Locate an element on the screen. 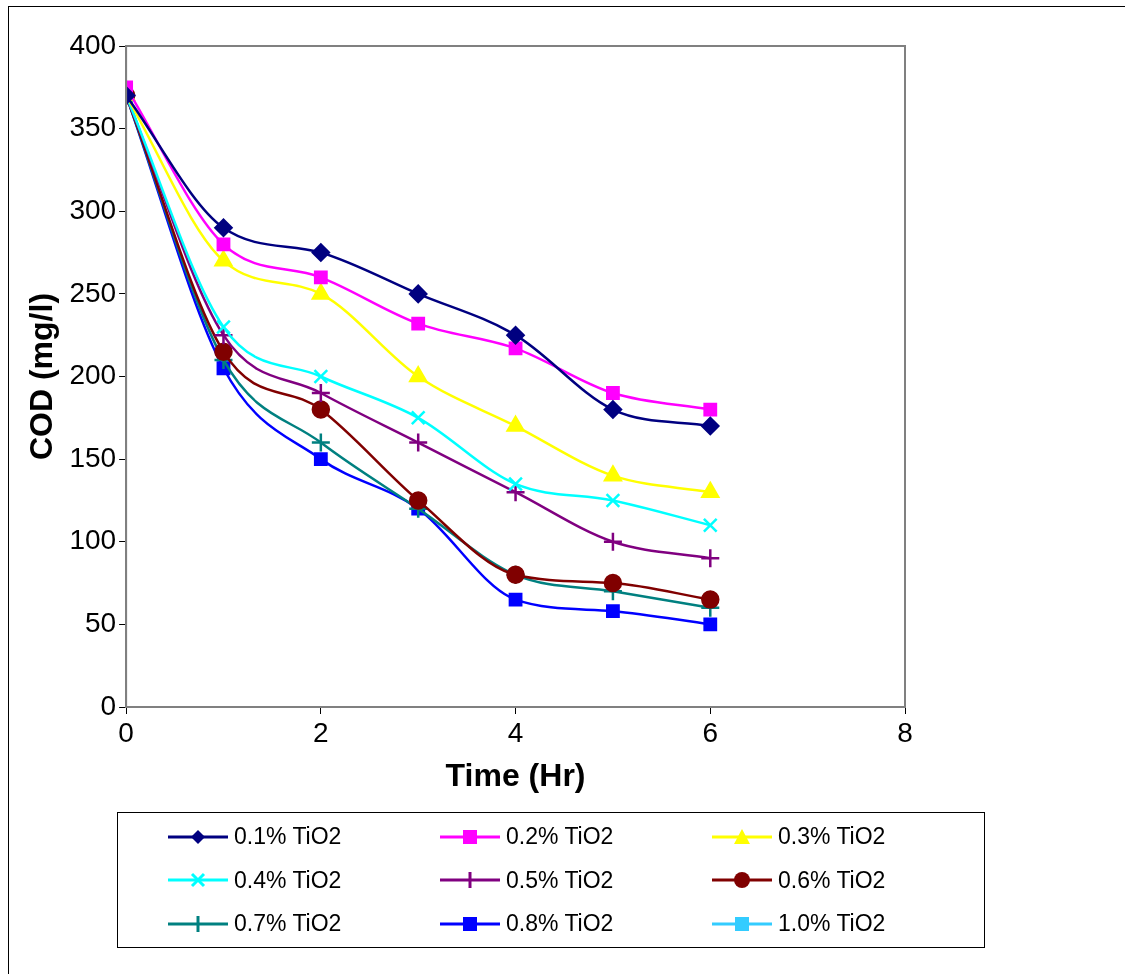  y-axis-title: COD (mg/l) is located at coordinates (41, 376).